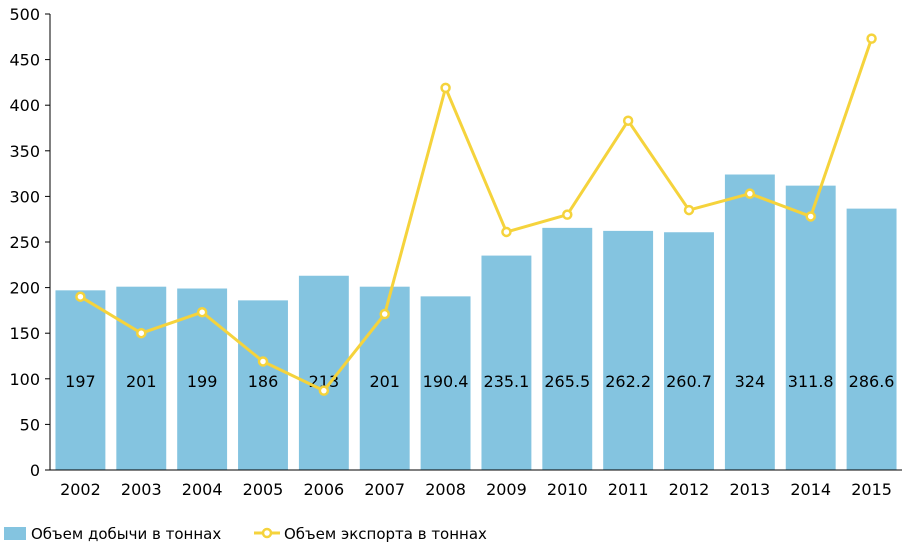 The image size is (911, 543). I want to click on bar-2003, so click(141, 378).